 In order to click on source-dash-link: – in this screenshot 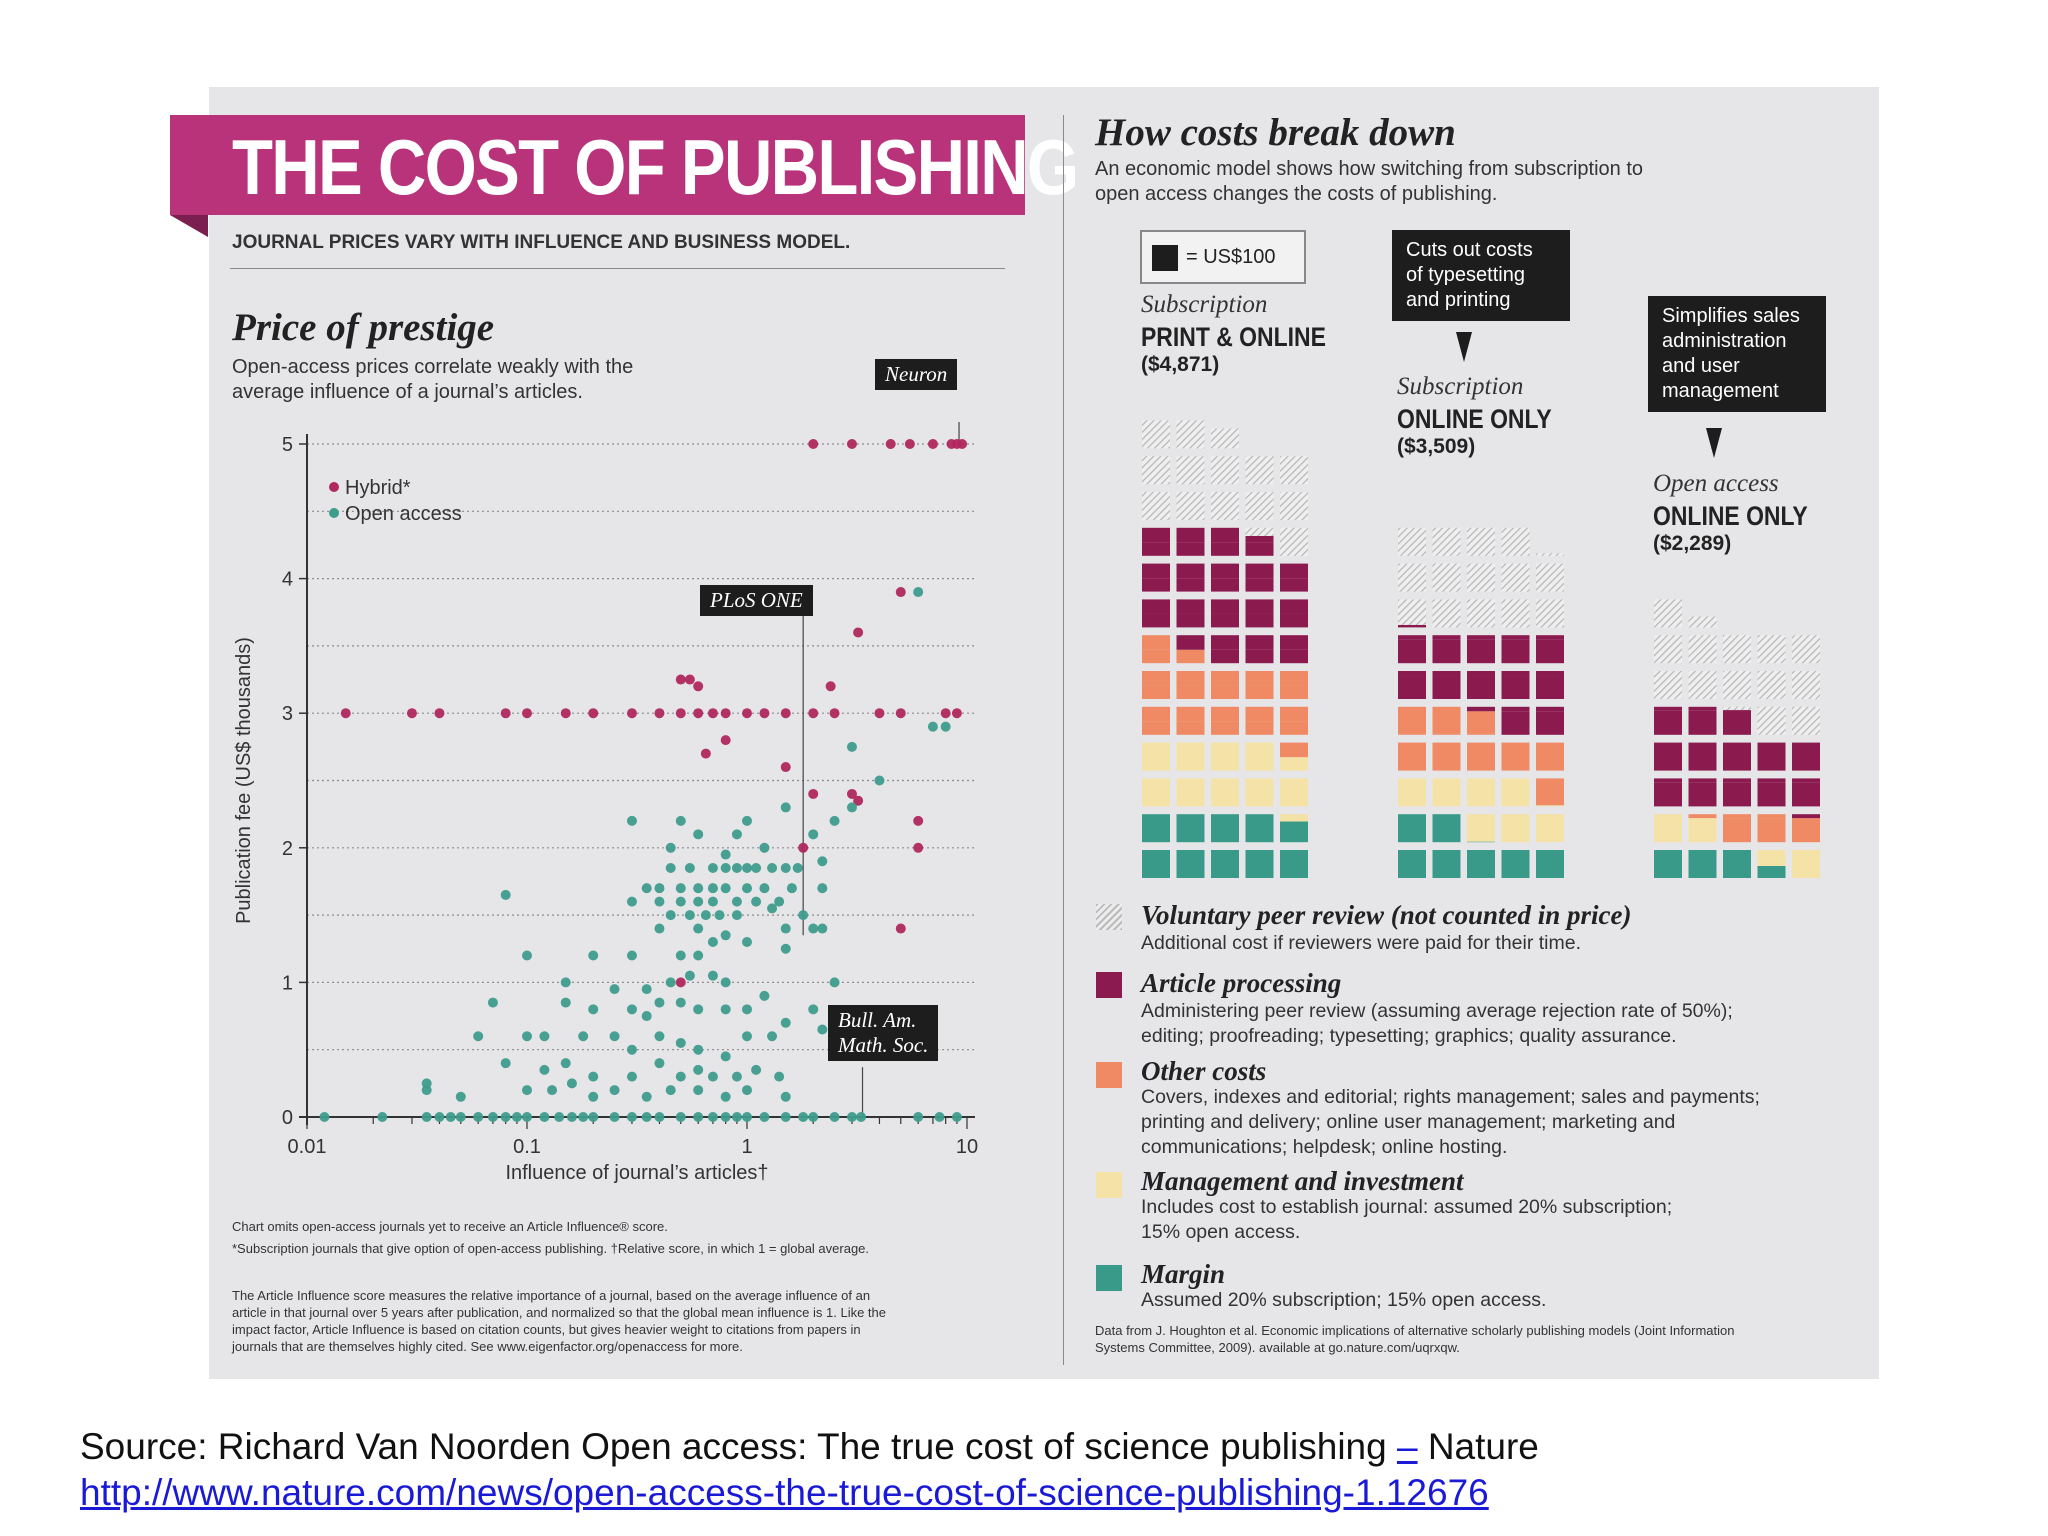, I will do `click(1407, 1446)`.